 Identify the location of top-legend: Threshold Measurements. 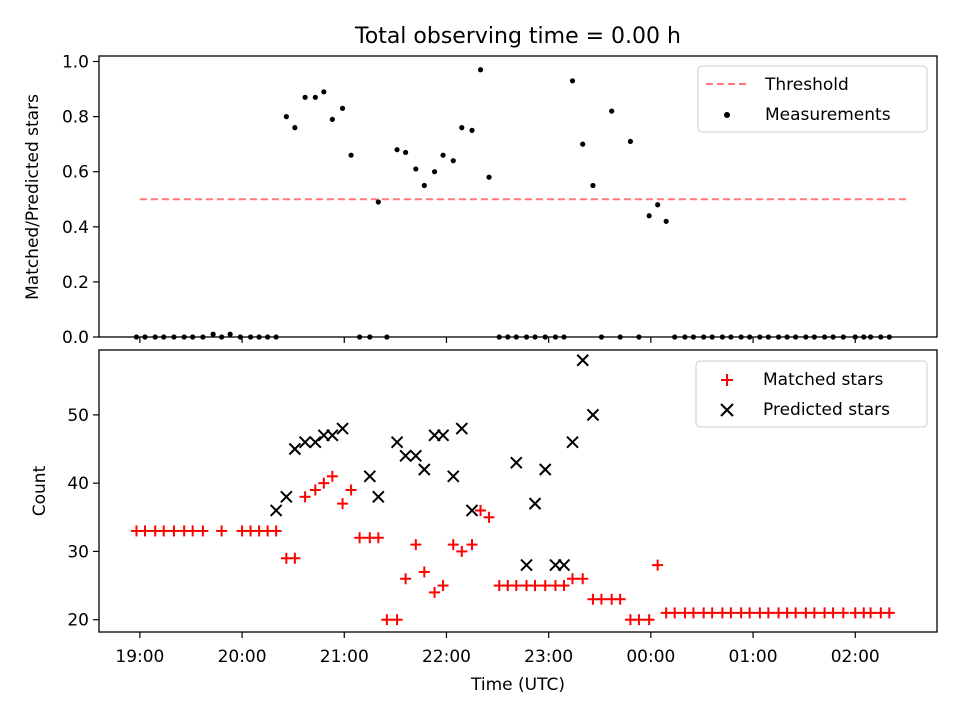
(812, 99).